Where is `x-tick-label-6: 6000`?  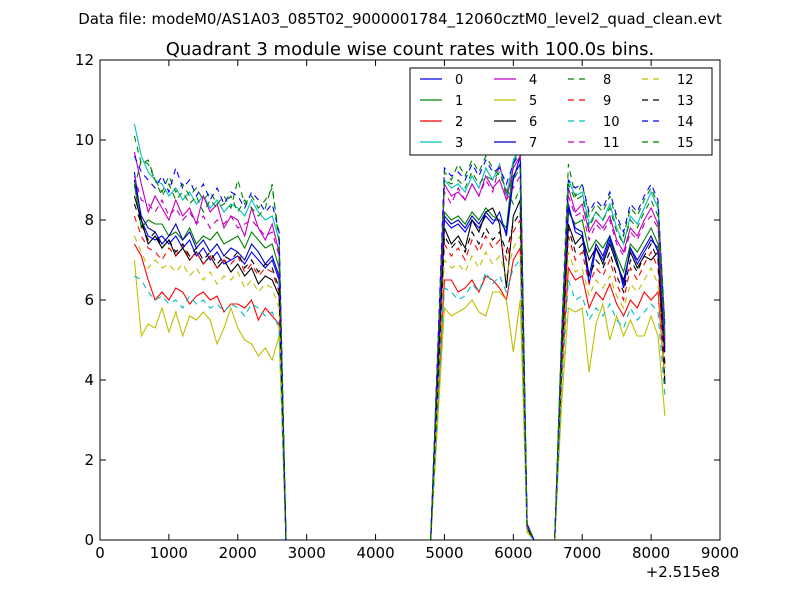 x-tick-label-6: 6000 is located at coordinates (513, 553).